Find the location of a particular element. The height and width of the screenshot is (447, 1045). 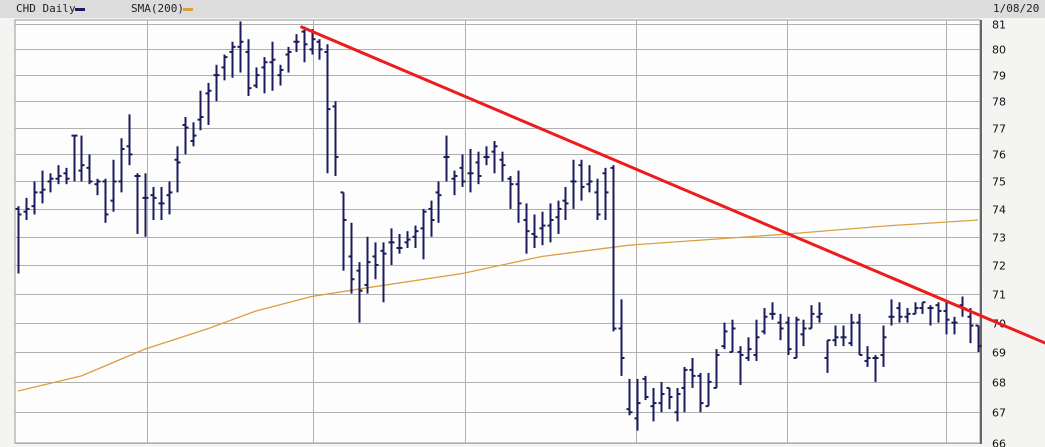

sma-legend-swatch is located at coordinates (188, 9).